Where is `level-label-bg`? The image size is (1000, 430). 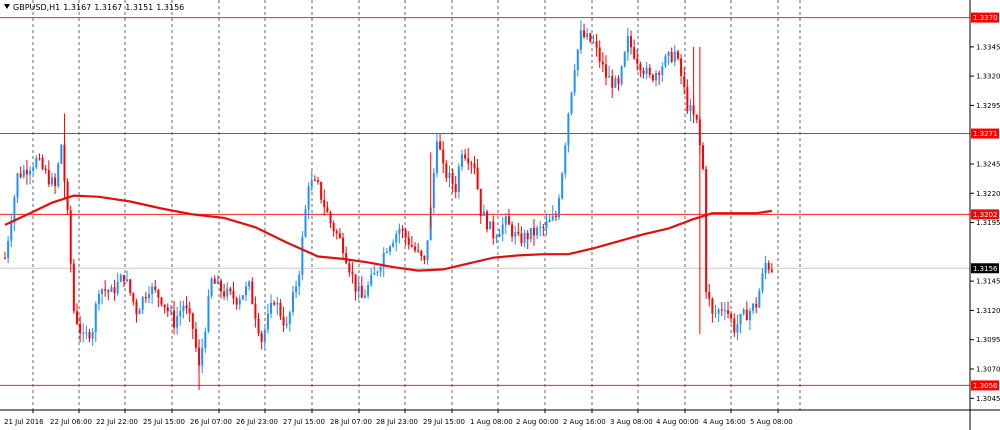 level-label-bg is located at coordinates (985, 214).